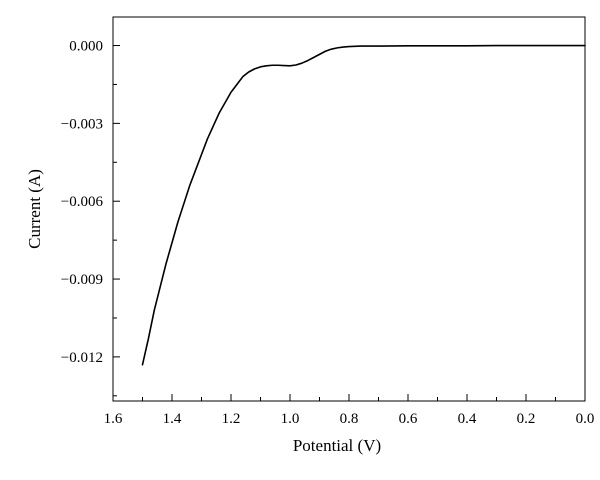  Describe the element at coordinates (337, 445) in the screenshot. I see `x-axis-title: Potential (V)` at that location.